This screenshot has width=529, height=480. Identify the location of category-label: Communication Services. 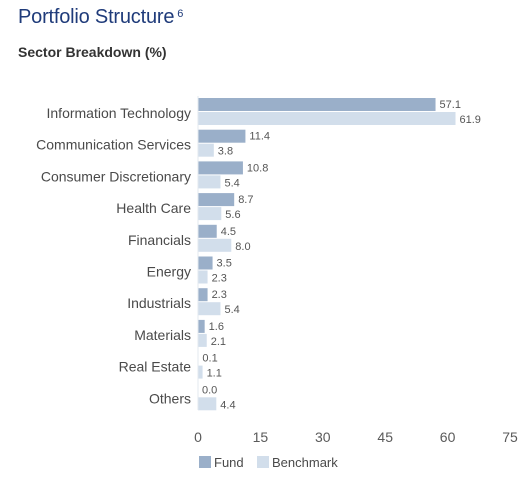
(113, 145).